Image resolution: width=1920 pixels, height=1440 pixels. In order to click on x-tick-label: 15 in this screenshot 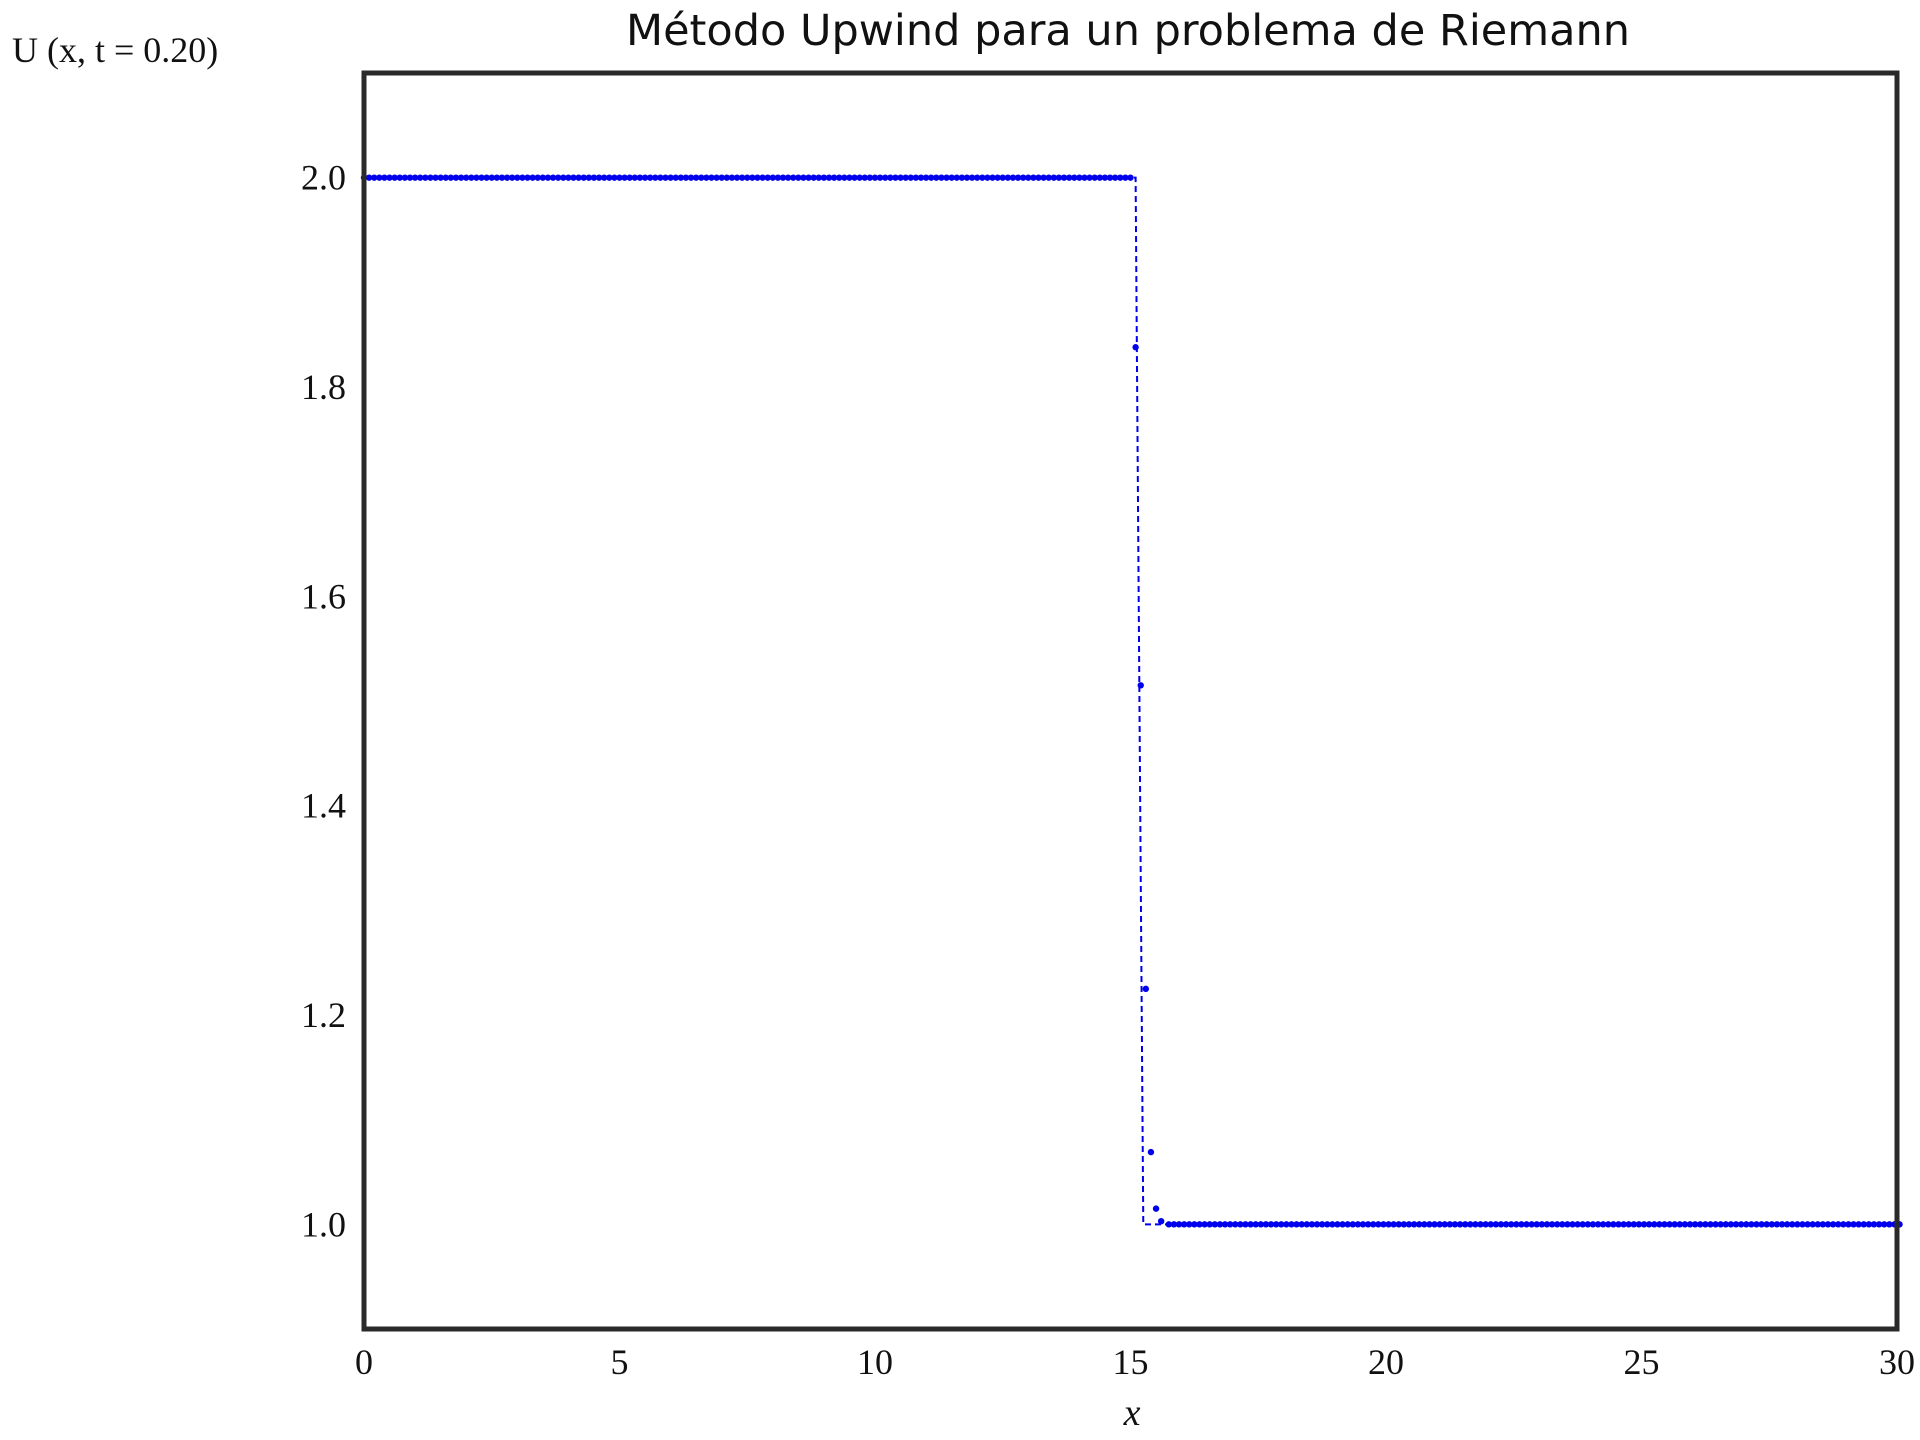, I will do `click(1131, 1362)`.